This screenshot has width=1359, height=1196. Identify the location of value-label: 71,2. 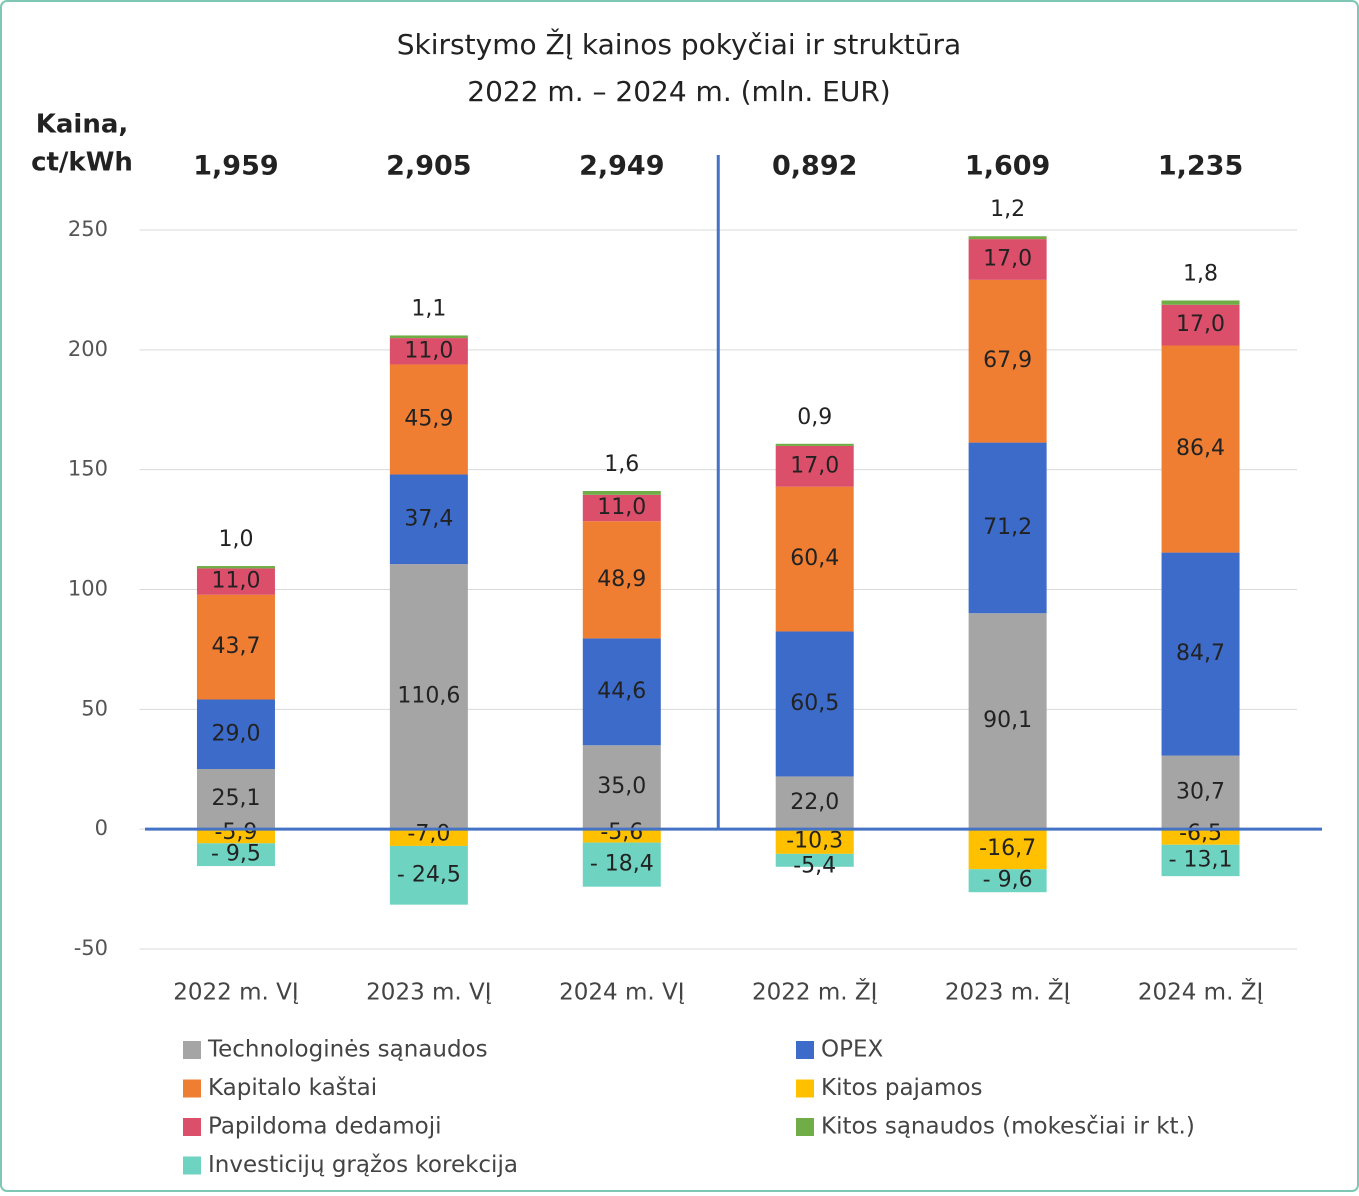
(1007, 527).